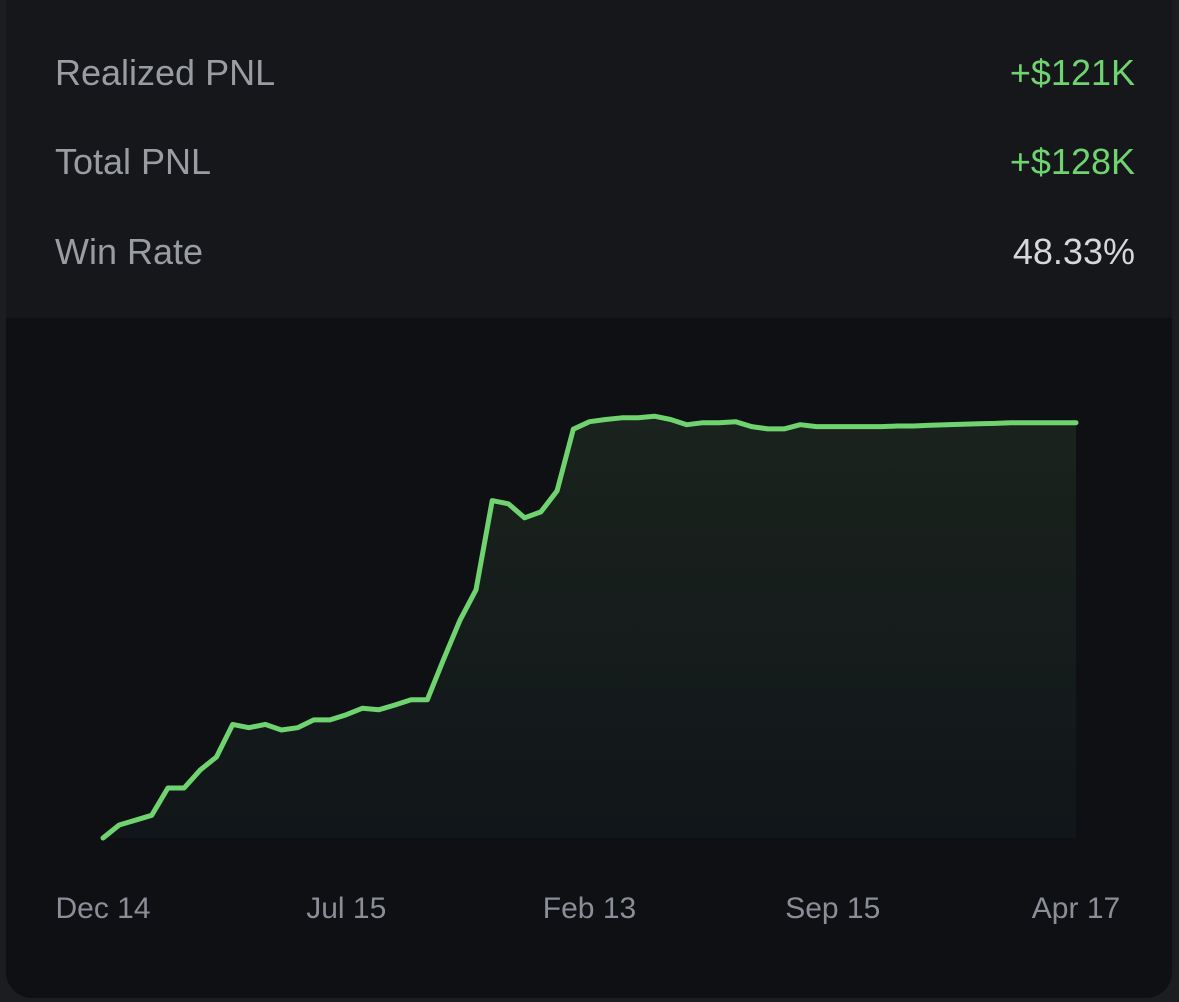 The width and height of the screenshot is (1179, 1002). Describe the element at coordinates (1073, 251) in the screenshot. I see `stat-value: 48.33%` at that location.